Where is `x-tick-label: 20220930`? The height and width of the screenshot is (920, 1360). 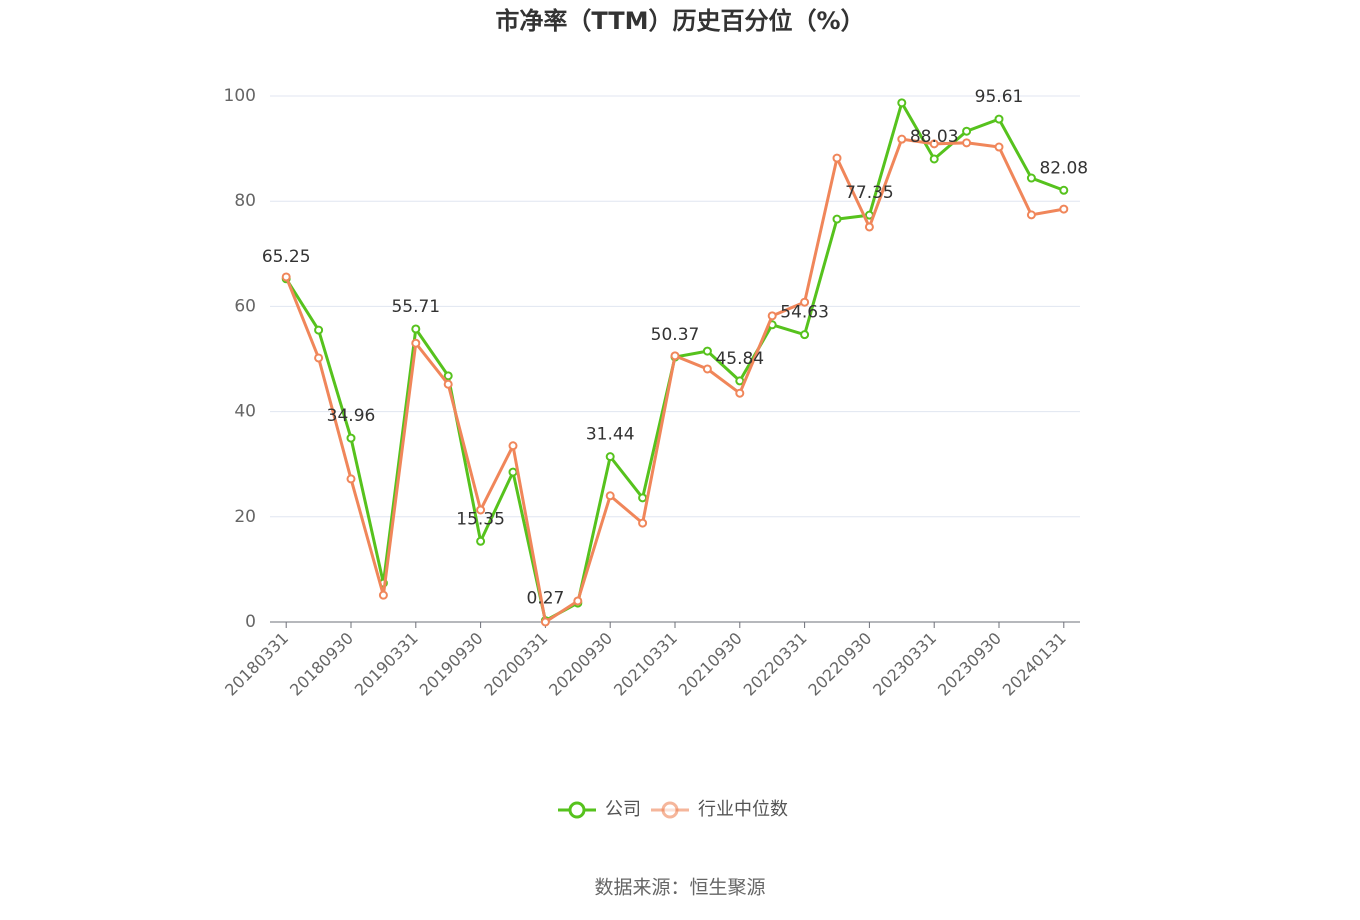 x-tick-label: 20220930 is located at coordinates (839, 664).